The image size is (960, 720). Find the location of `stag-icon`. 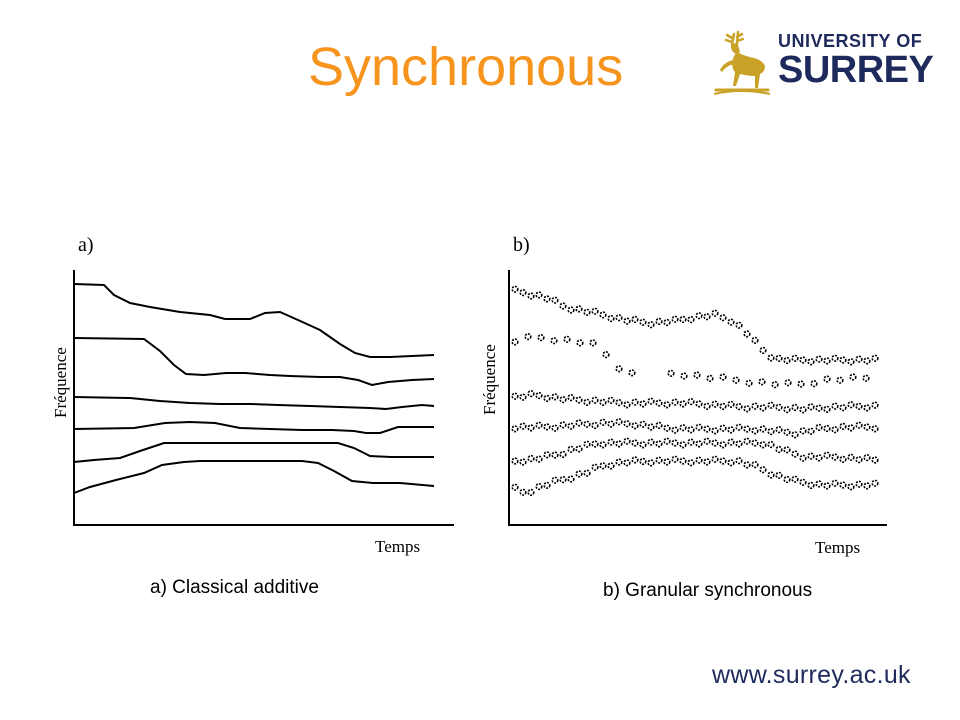

stag-icon is located at coordinates (742, 62).